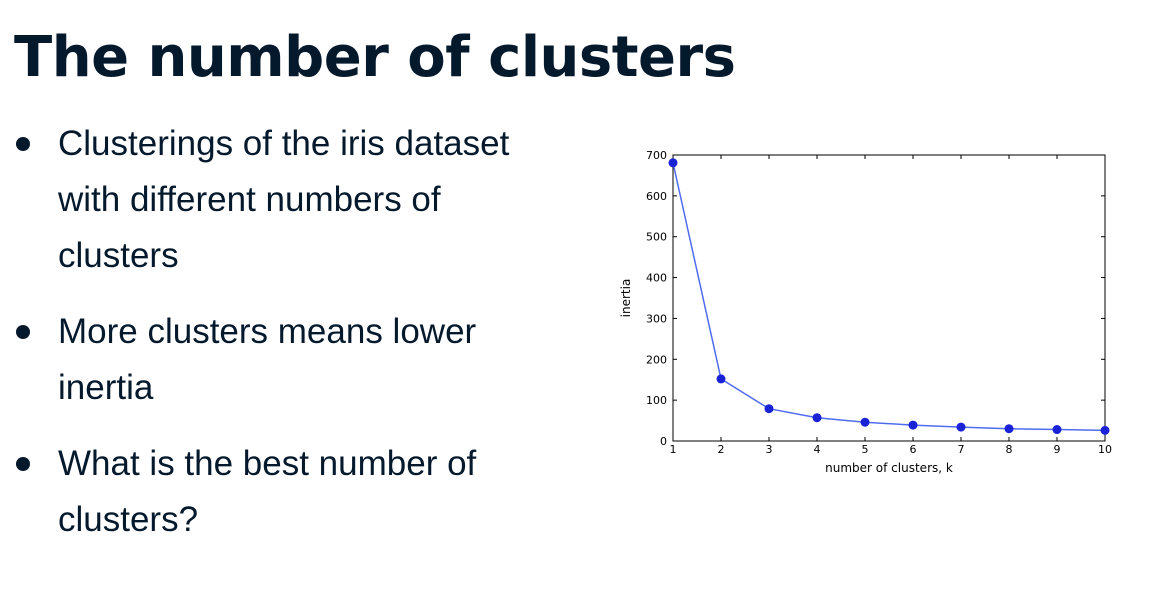 Image resolution: width=1162 pixels, height=614 pixels. What do you see at coordinates (656, 278) in the screenshot?
I see `y-tick-label: 400` at bounding box center [656, 278].